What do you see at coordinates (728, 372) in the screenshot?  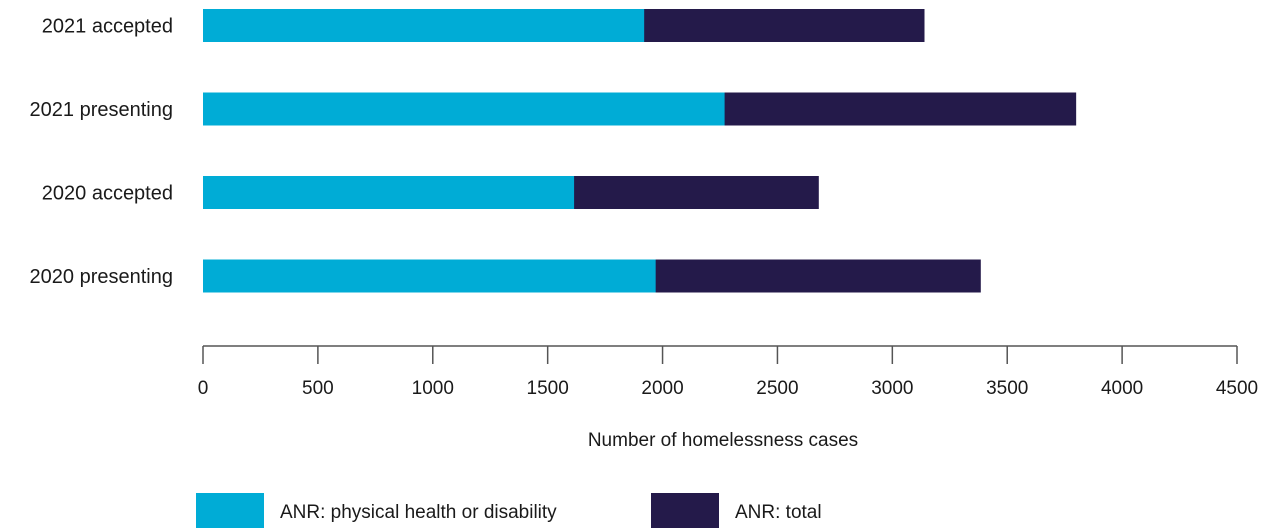 I see `x-axis-ticks: 0 500 1000 1500 2000 2500 3000 3500 4000 4500` at bounding box center [728, 372].